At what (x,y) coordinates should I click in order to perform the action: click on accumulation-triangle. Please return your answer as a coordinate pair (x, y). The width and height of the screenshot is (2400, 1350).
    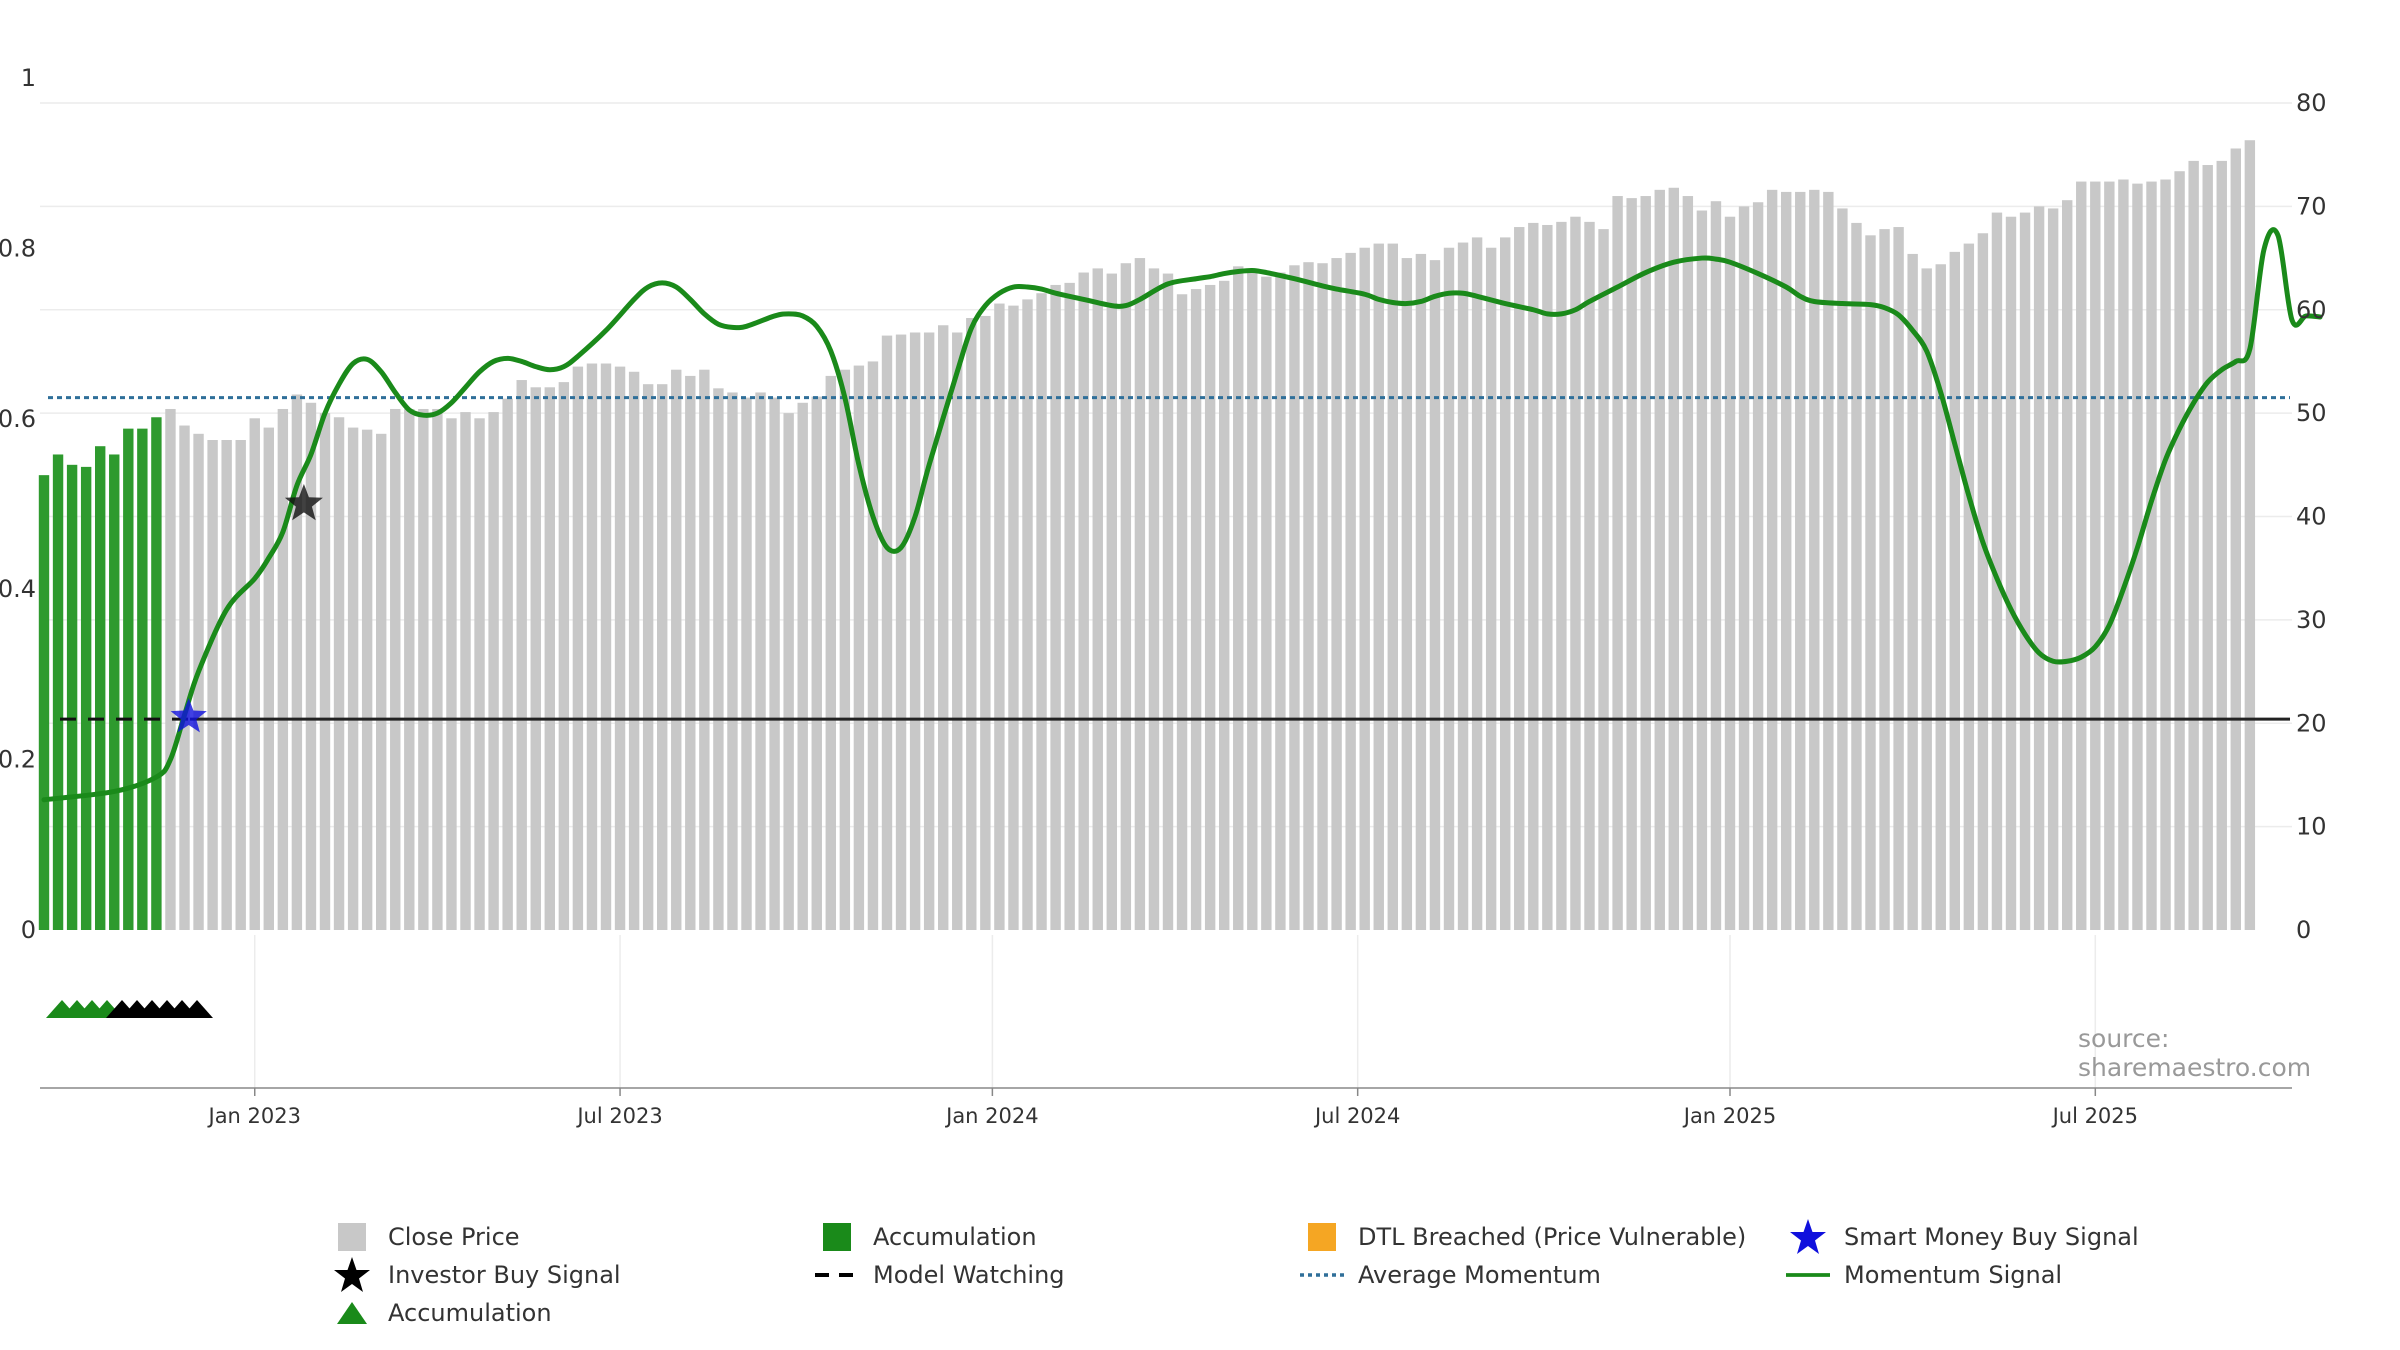
    Looking at the image, I should click on (197, 1009).